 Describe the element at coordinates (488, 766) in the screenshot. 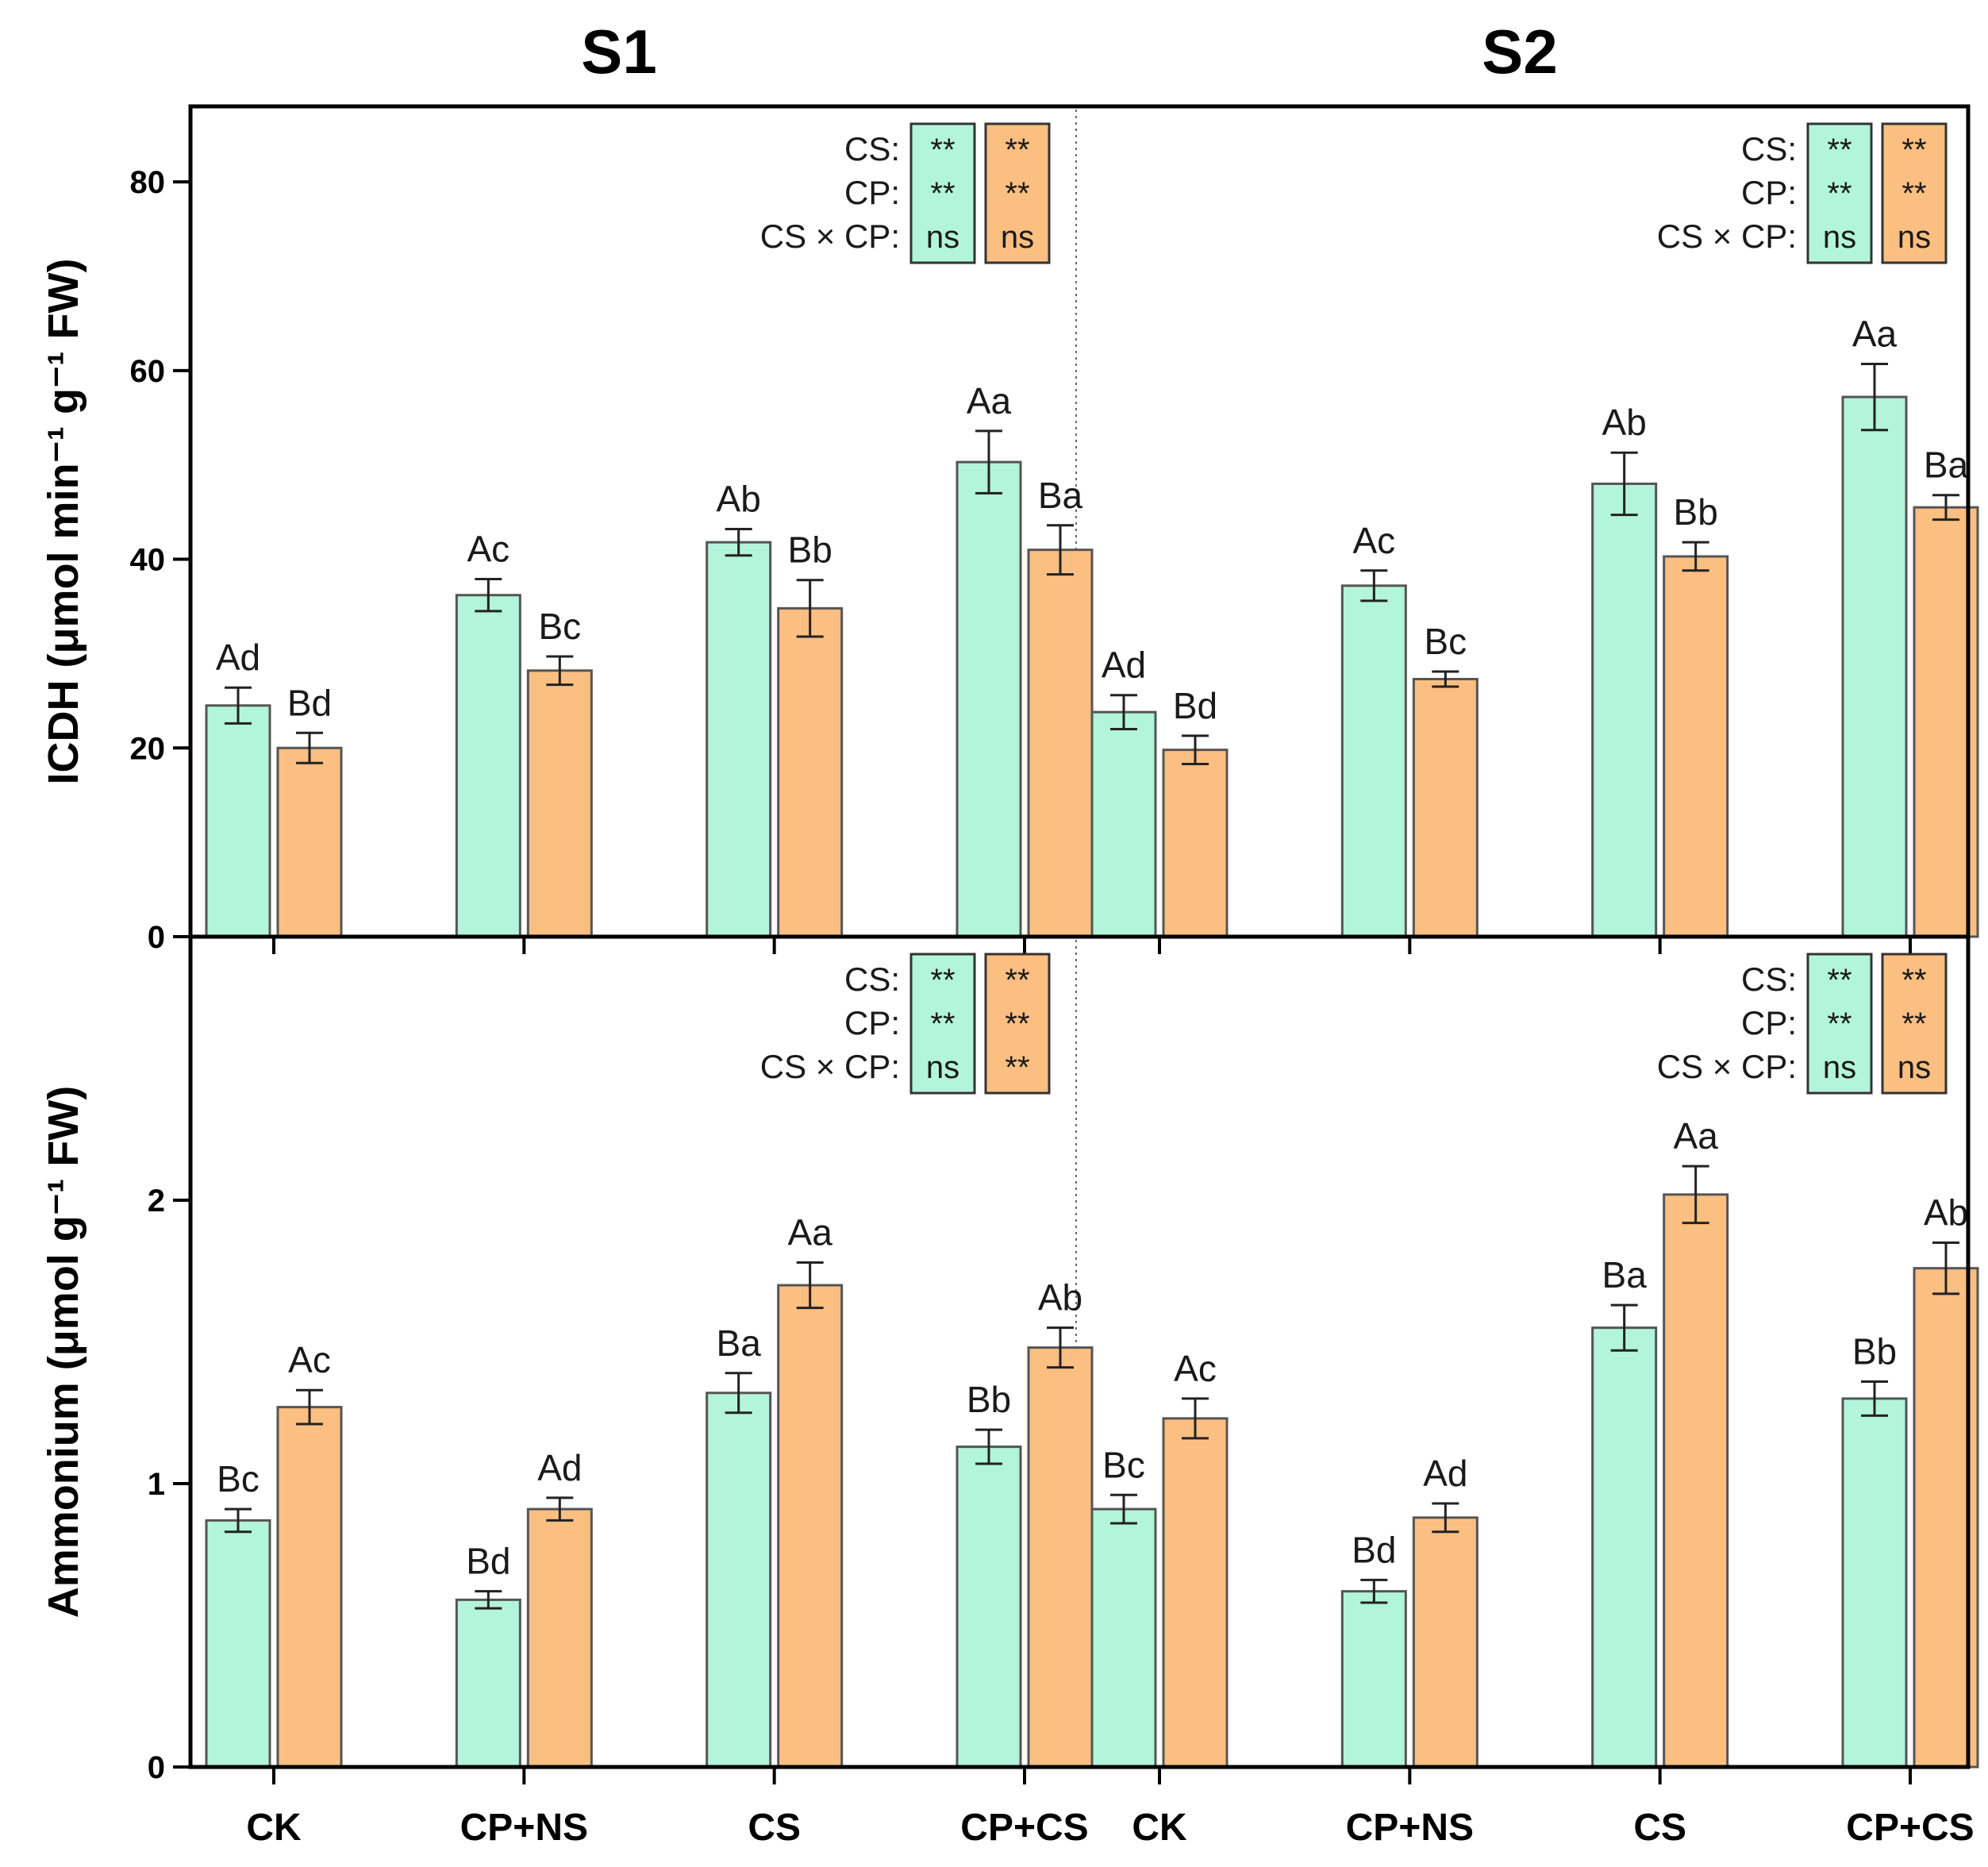

I see `bar-icdh-s1-cp+ns-s1` at that location.